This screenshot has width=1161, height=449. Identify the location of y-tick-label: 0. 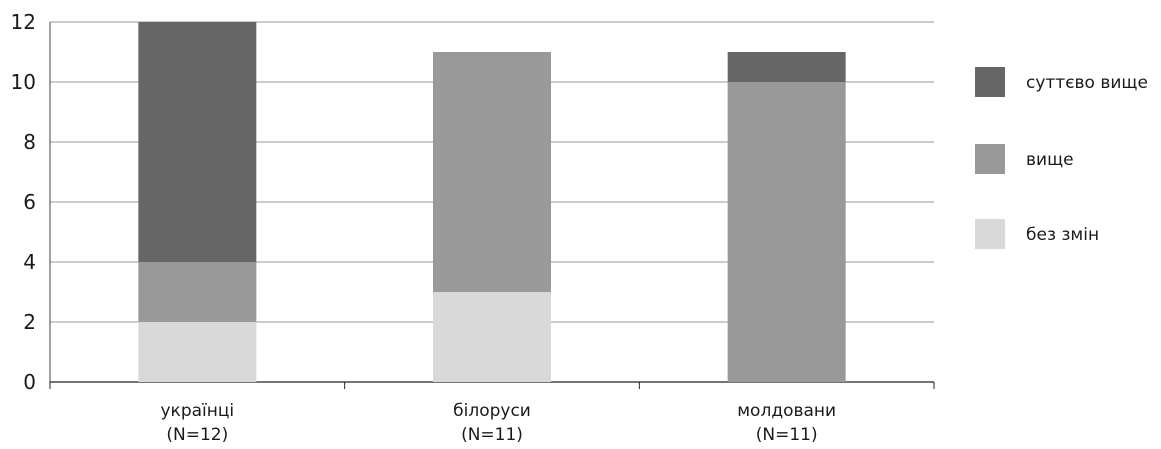
(29, 382).